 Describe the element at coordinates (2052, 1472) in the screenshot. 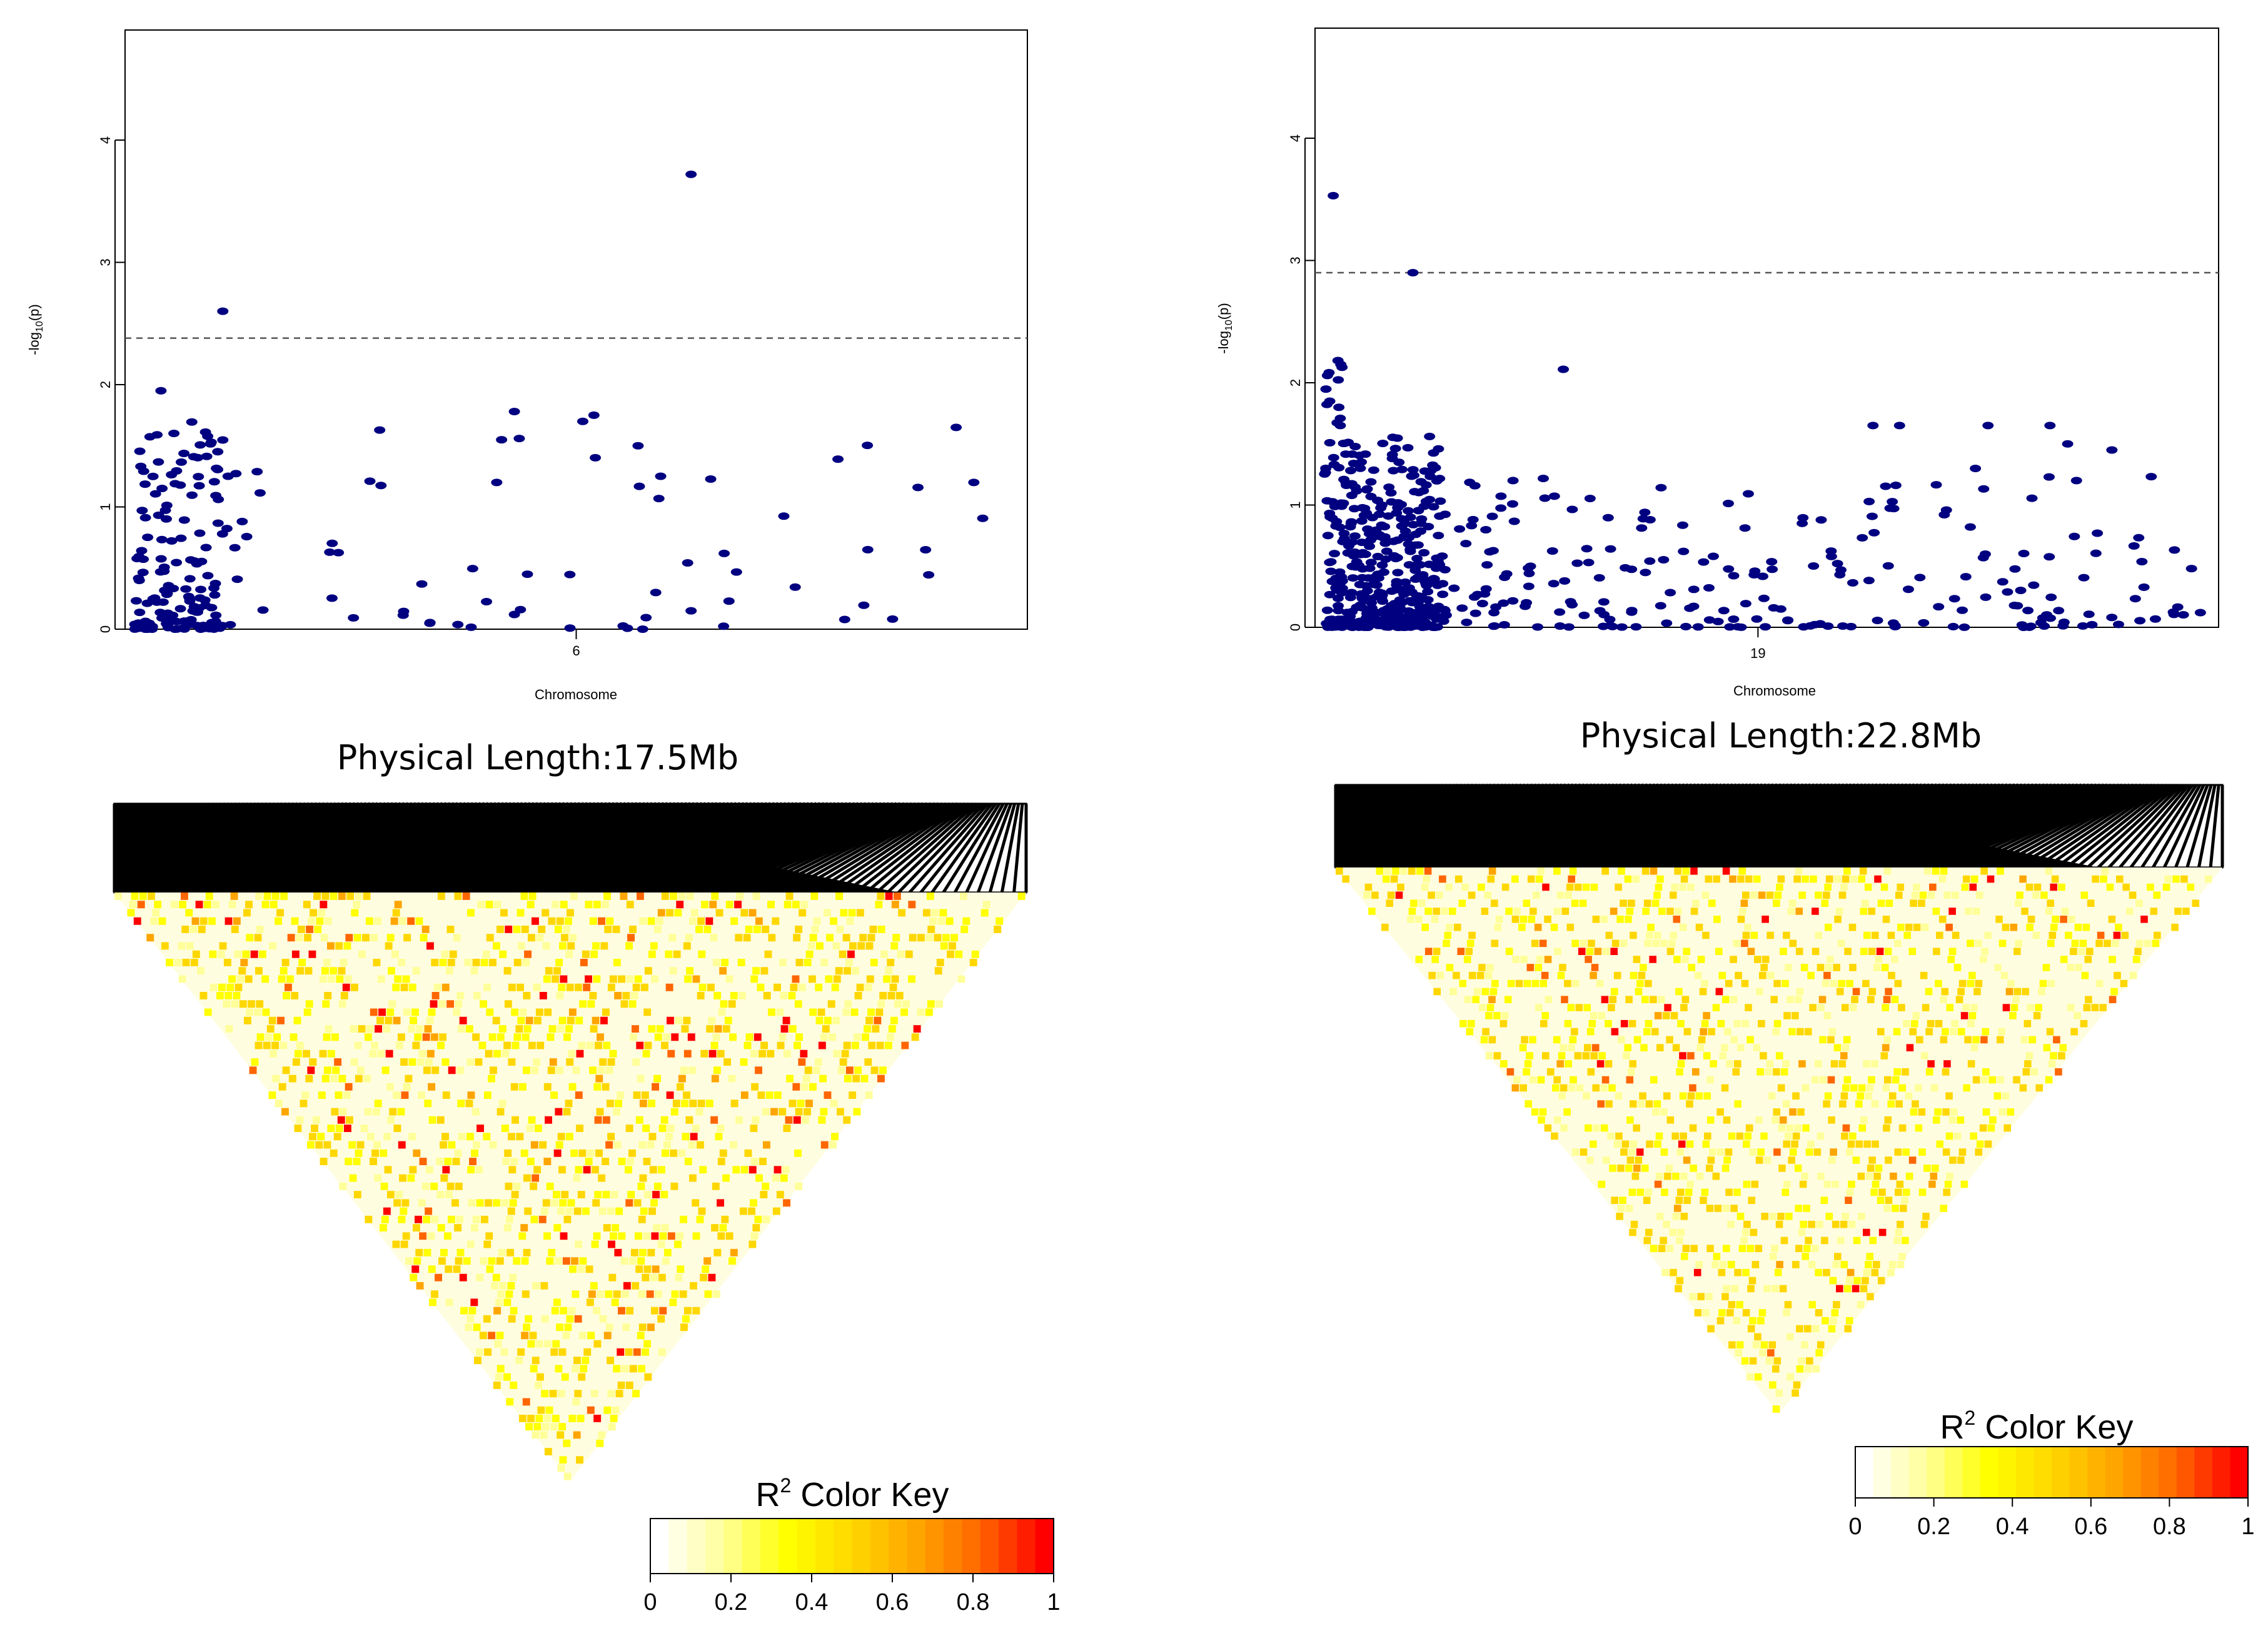

I see `color-key-frame` at that location.